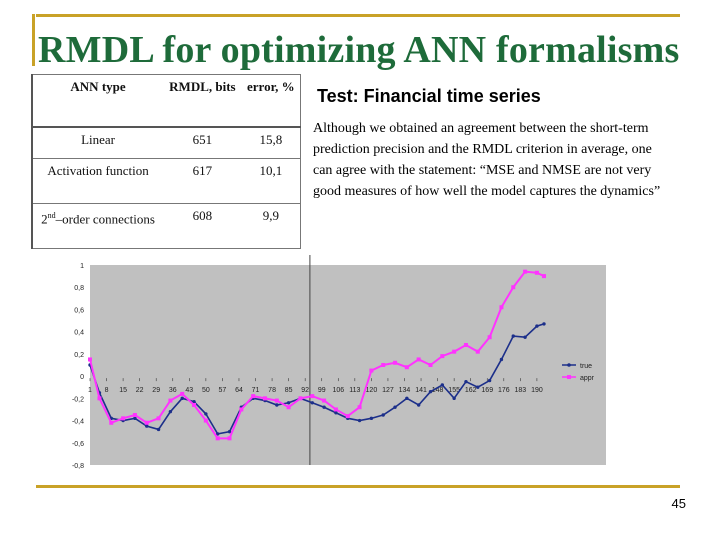 The width and height of the screenshot is (720, 540). What do you see at coordinates (521, 390) in the screenshot?
I see `x-tick-label: 183` at bounding box center [521, 390].